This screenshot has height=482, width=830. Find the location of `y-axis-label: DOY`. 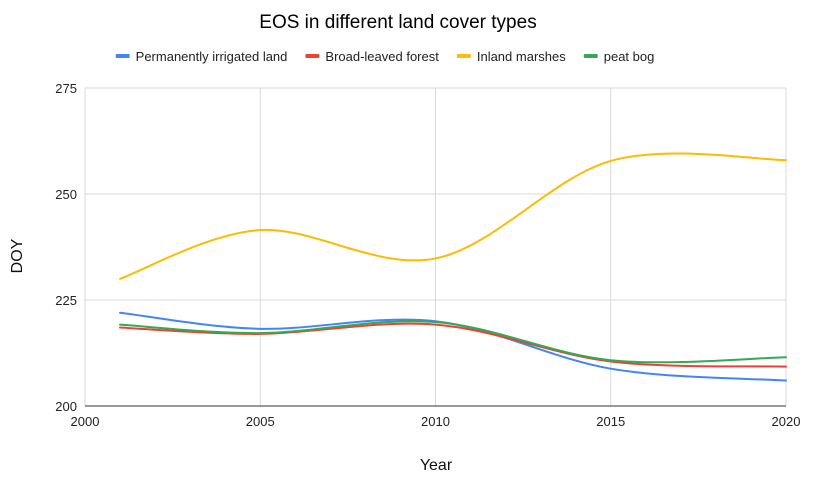

y-axis-label: DOY is located at coordinates (17, 255).